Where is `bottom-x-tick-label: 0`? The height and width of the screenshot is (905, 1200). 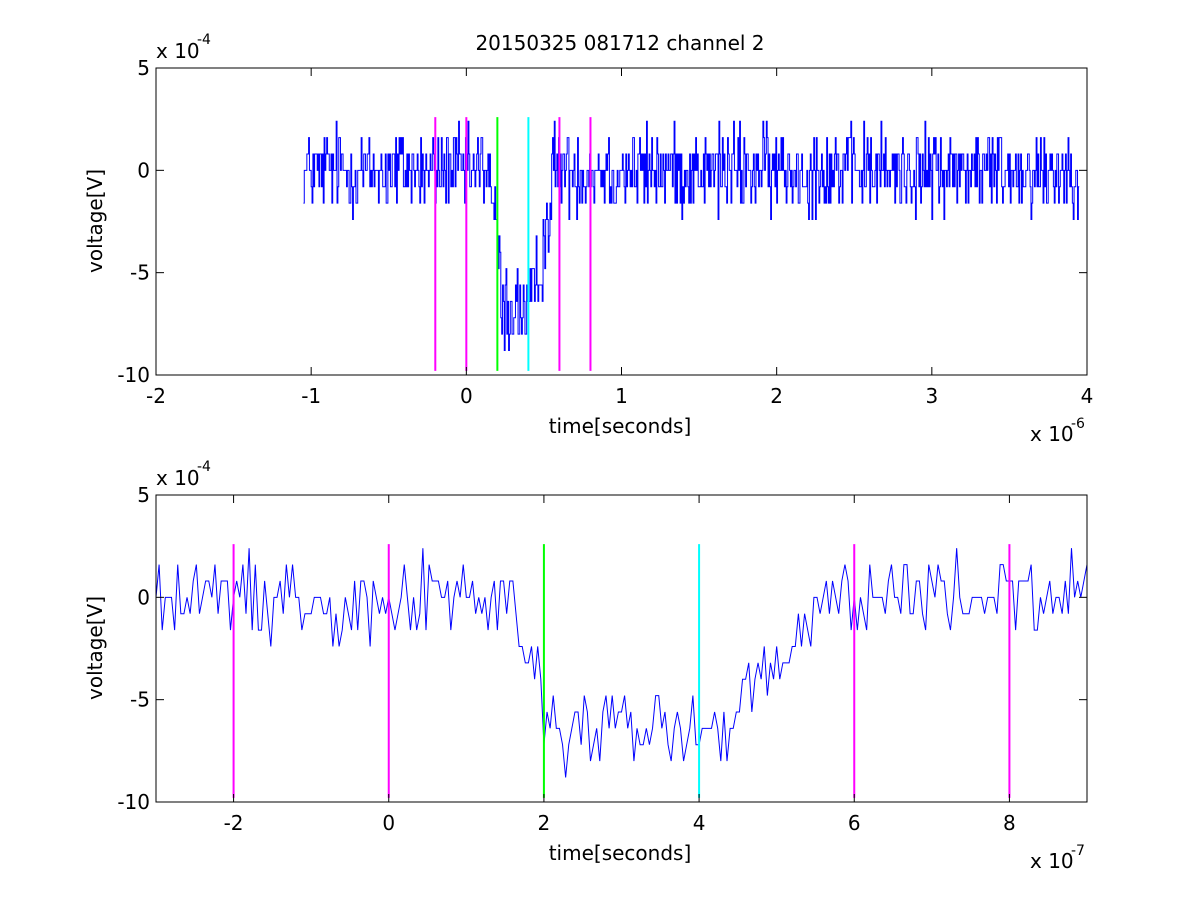 bottom-x-tick-label: 0 is located at coordinates (388, 823).